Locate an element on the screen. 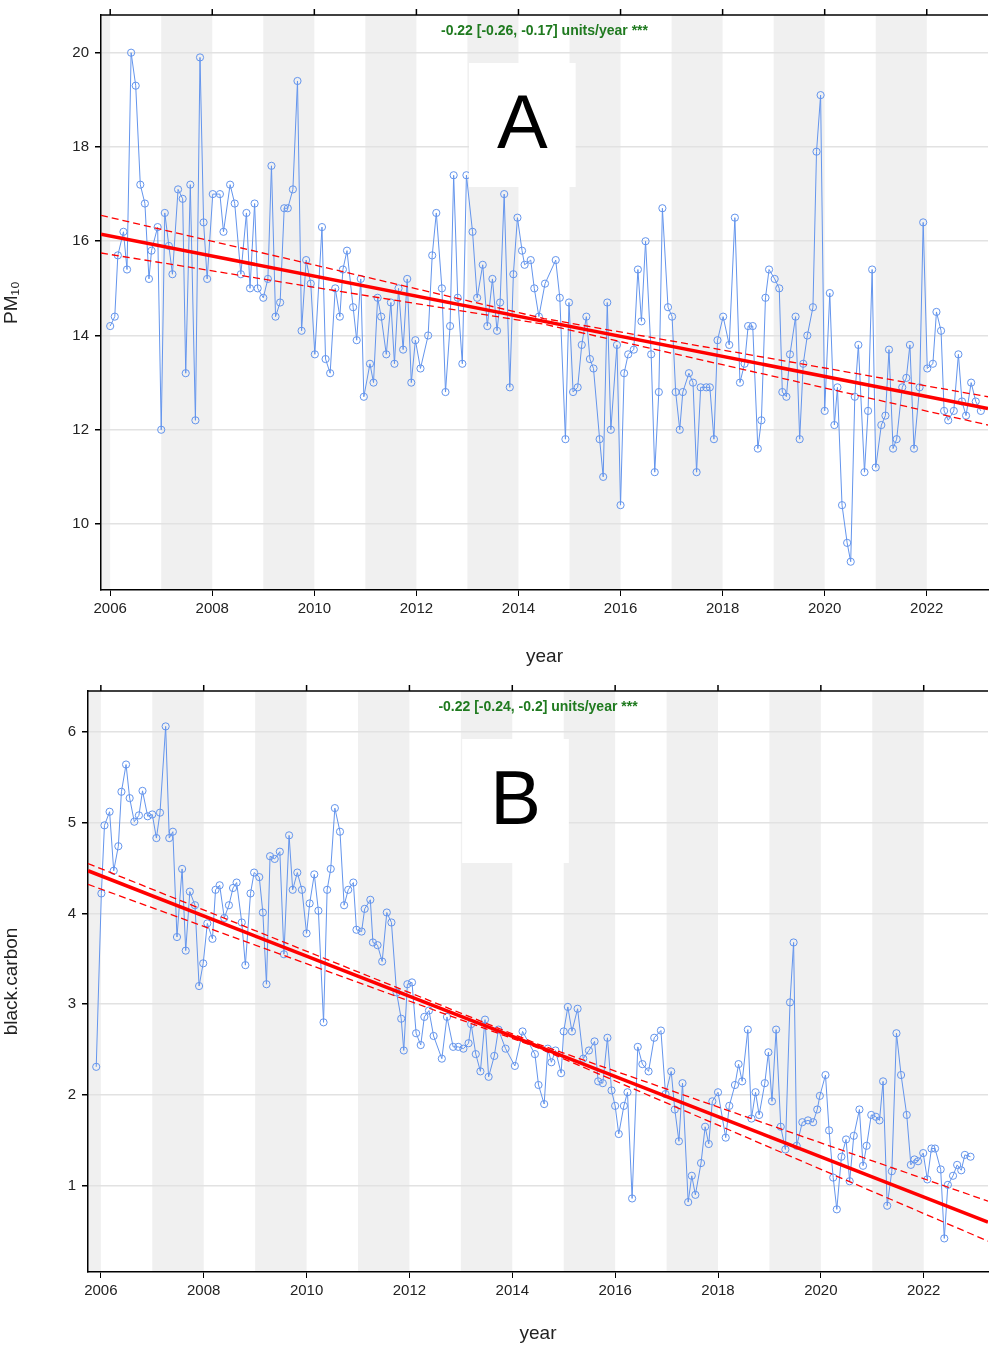  y-tick-label: 16 is located at coordinates (80, 240).